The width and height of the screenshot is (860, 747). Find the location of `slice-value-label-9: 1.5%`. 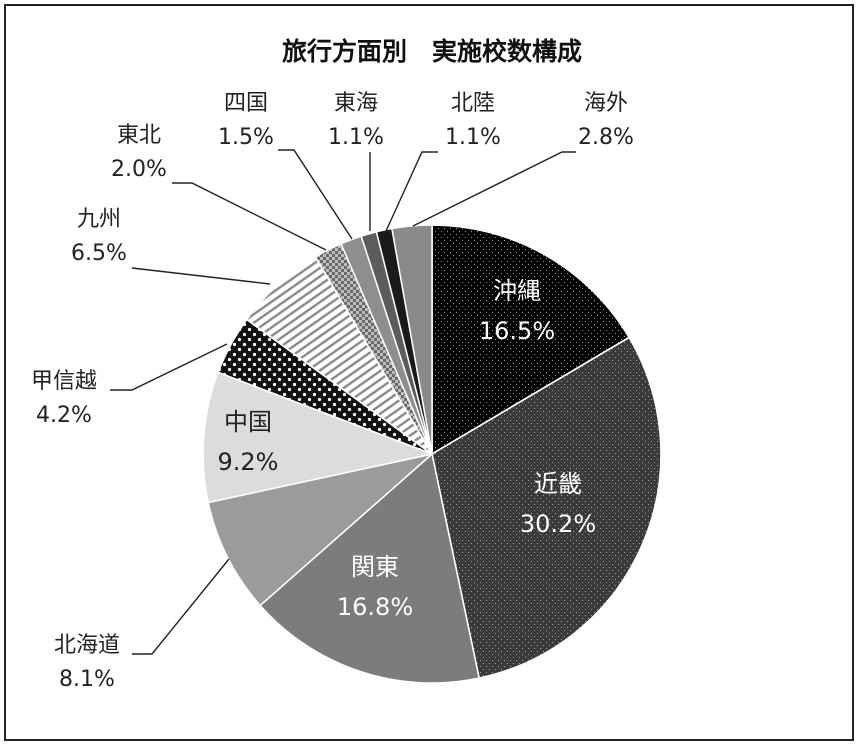

slice-value-label-9: 1.5% is located at coordinates (246, 137).